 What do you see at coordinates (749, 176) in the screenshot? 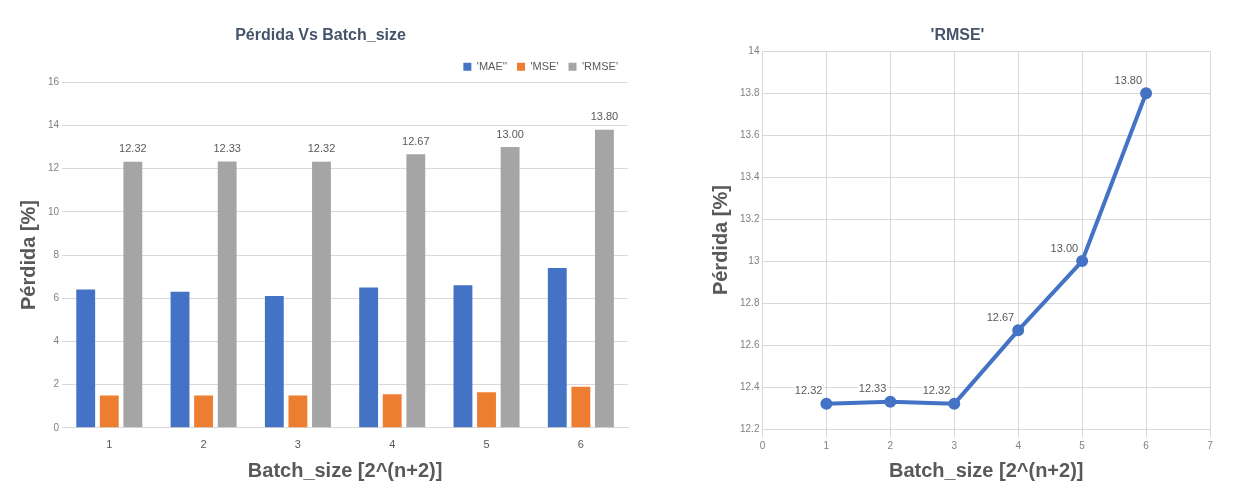
I see `y-tick-label: 13.4` at bounding box center [749, 176].